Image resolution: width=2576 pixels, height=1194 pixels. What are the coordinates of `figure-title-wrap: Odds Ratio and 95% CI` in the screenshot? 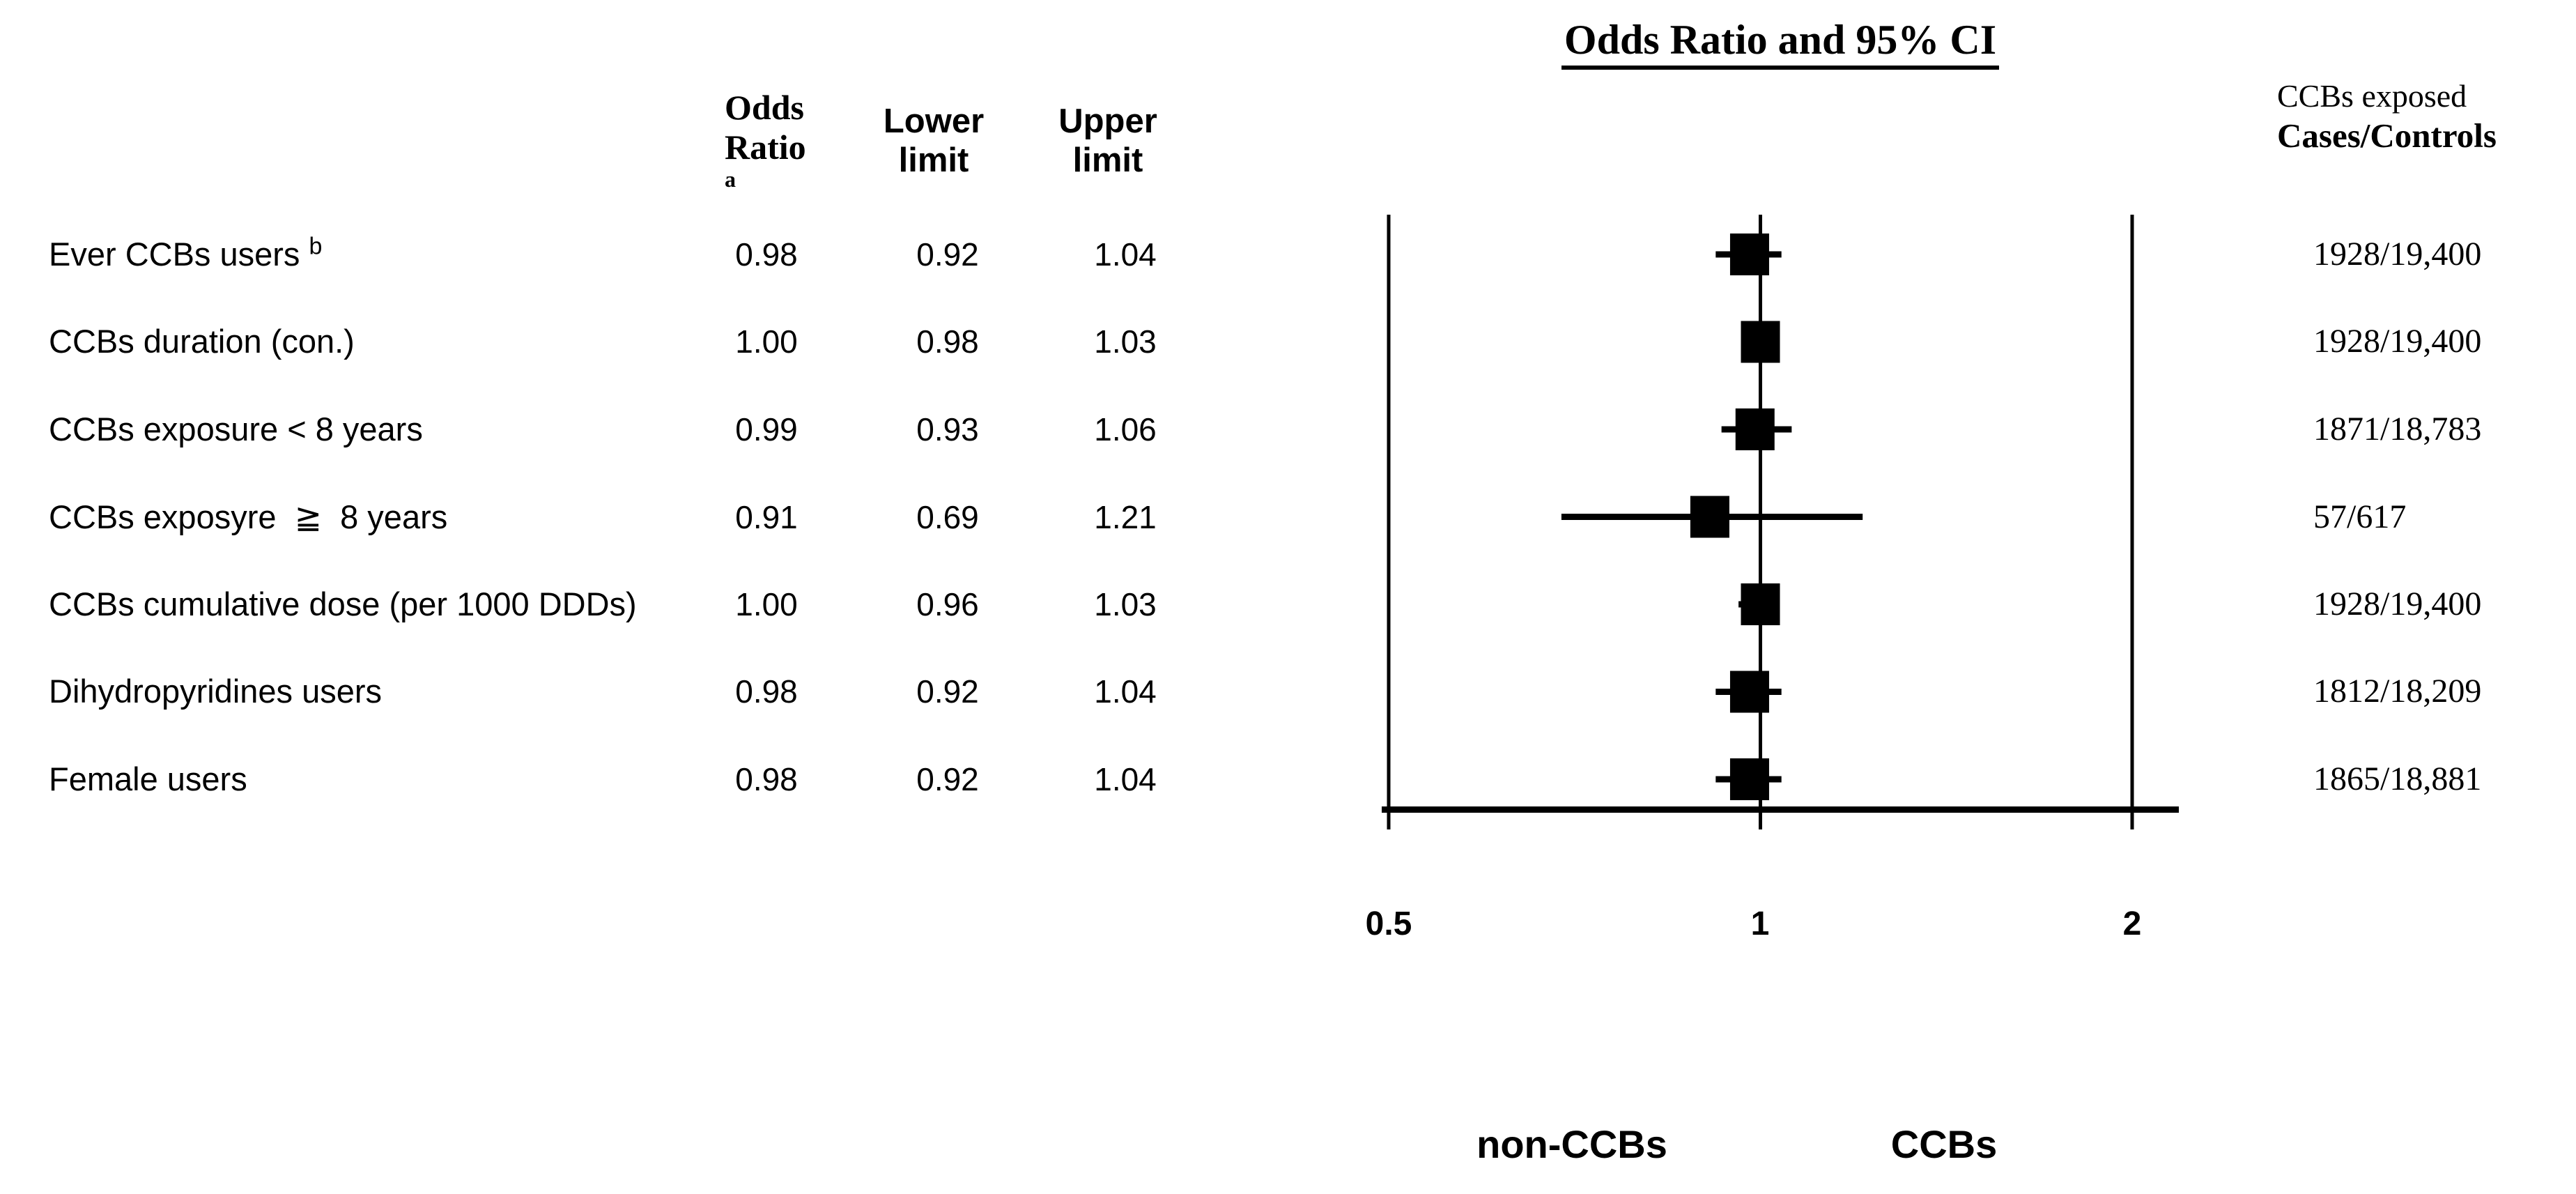 It's located at (1780, 43).